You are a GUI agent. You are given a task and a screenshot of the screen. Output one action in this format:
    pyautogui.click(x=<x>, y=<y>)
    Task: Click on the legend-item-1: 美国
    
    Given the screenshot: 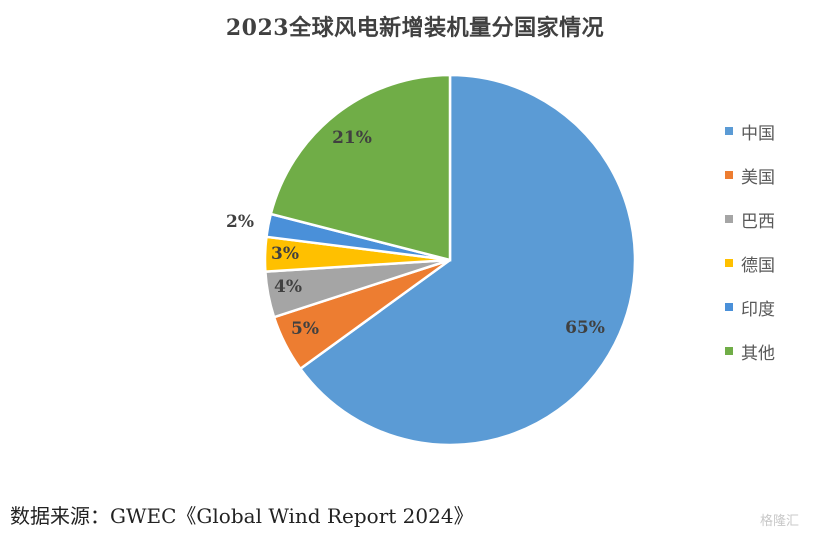 What is the action you would take?
    pyautogui.click(x=750, y=176)
    